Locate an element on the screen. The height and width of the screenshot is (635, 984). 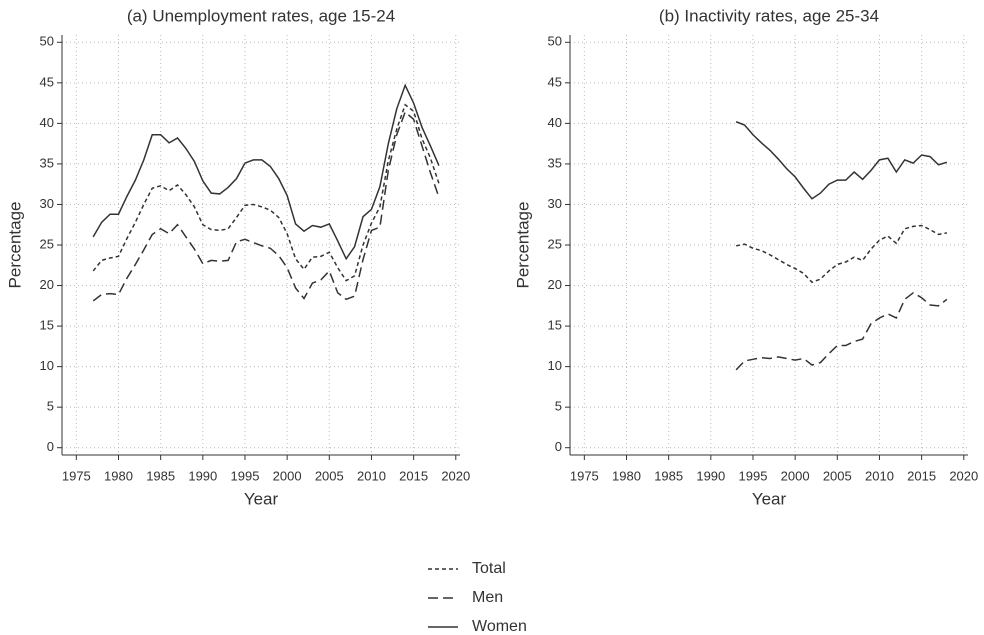
legend-label: Total is located at coordinates (489, 568).